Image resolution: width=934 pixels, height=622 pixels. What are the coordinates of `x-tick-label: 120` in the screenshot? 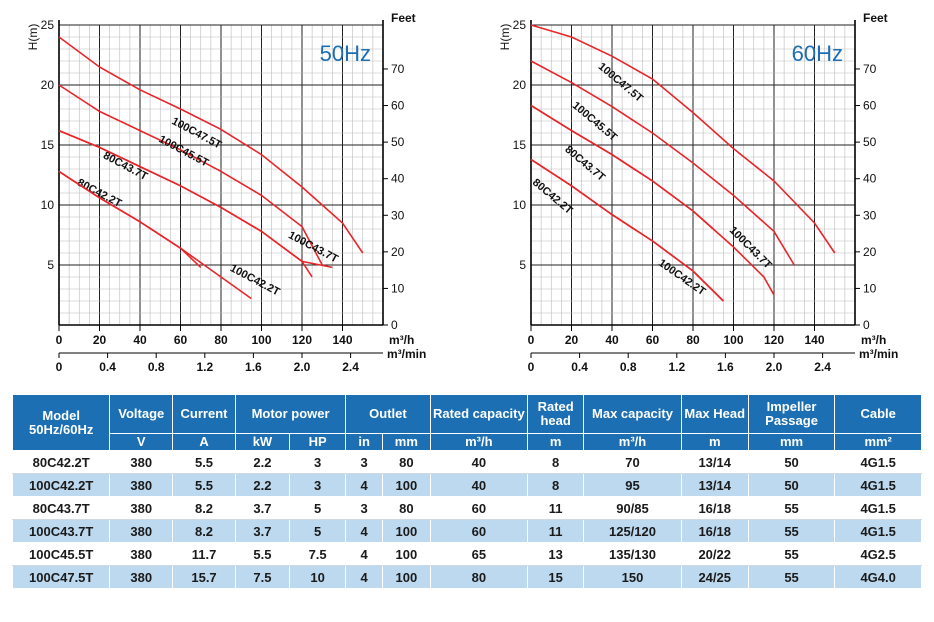 It's located at (302, 340).